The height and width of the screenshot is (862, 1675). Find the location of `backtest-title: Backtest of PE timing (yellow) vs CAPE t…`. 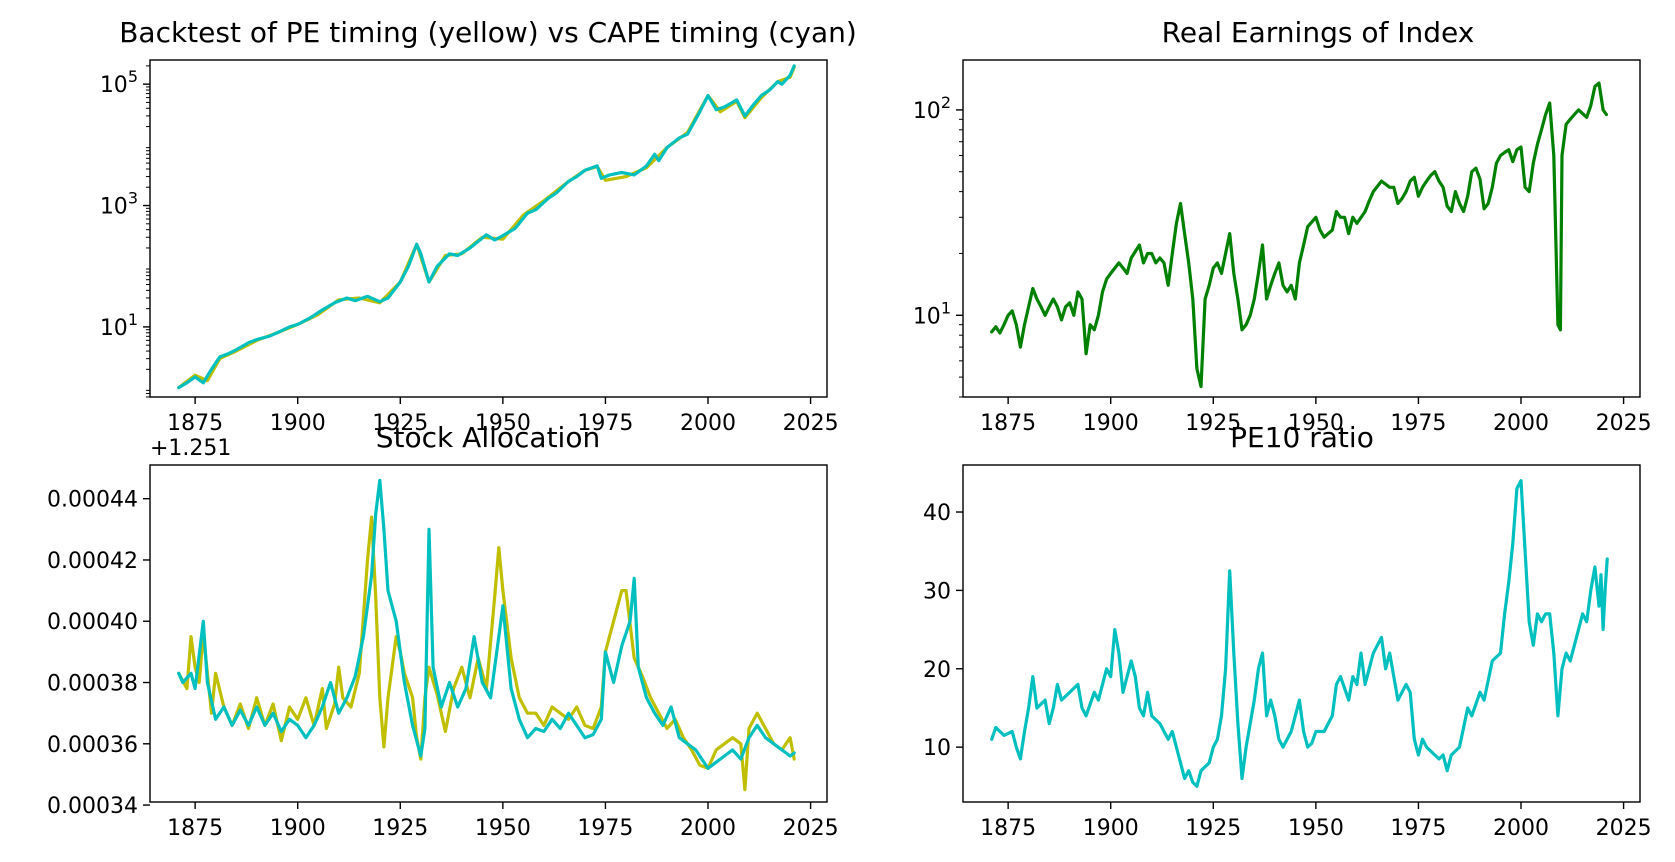

backtest-title: Backtest of PE timing (yellow) vs CAPE t… is located at coordinates (488, 32).